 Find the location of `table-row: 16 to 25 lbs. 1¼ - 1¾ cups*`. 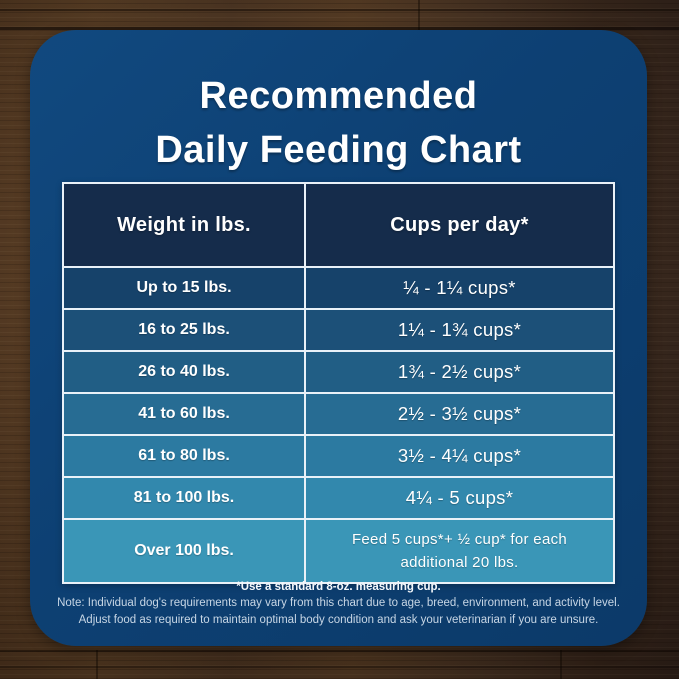

table-row: 16 to 25 lbs. 1¼ - 1¾ cups* is located at coordinates (338, 329).